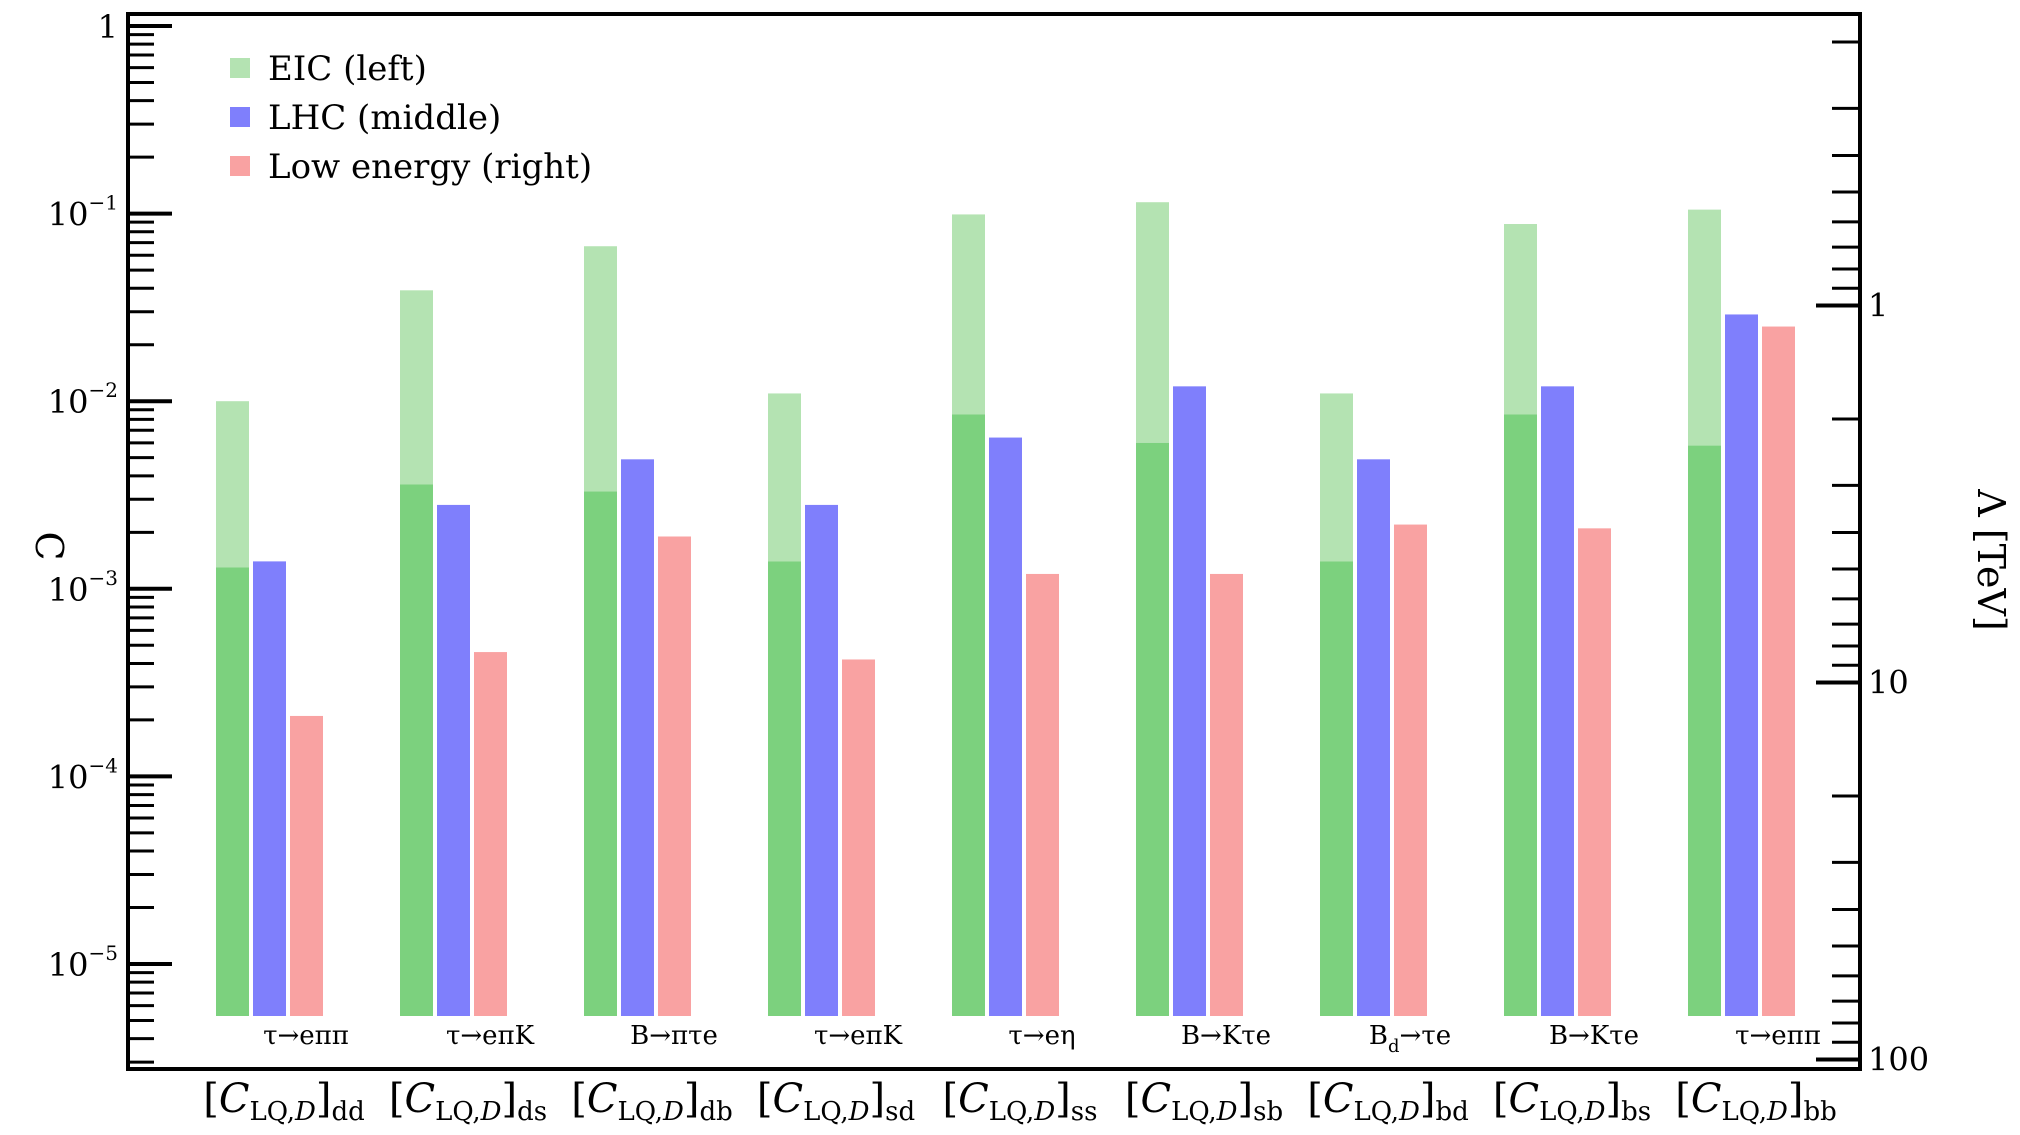 This screenshot has height=1135, width=2020. Describe the element at coordinates (232, 484) in the screenshot. I see `bar-eic-range-dd` at that location.